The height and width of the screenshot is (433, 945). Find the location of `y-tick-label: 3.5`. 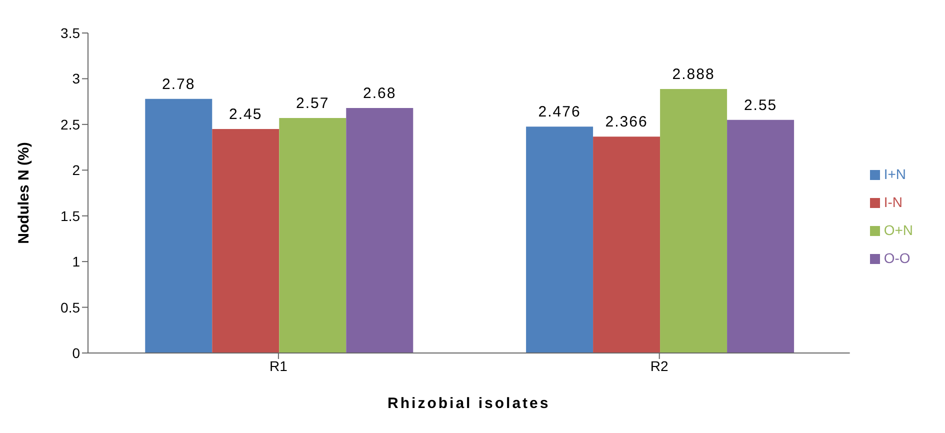

y-tick-label: 3.5 is located at coordinates (70, 32).